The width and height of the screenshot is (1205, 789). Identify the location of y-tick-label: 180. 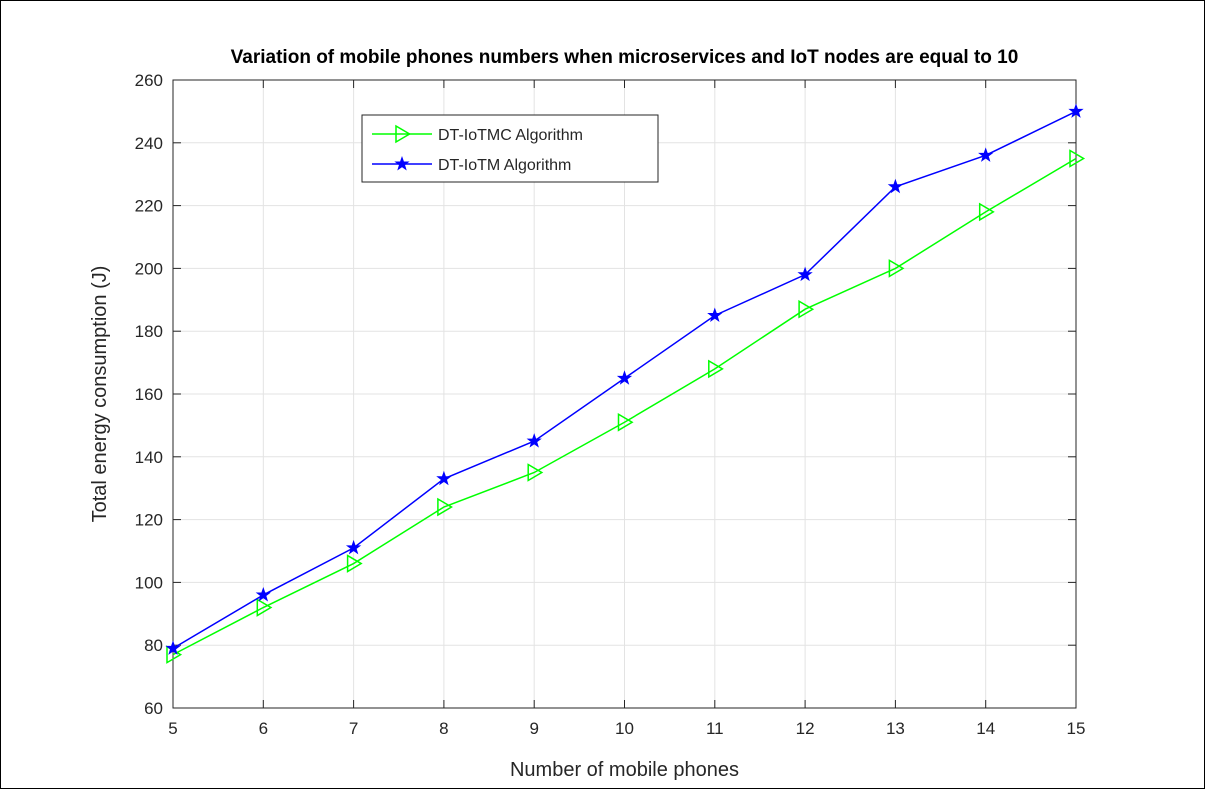
(149, 331).